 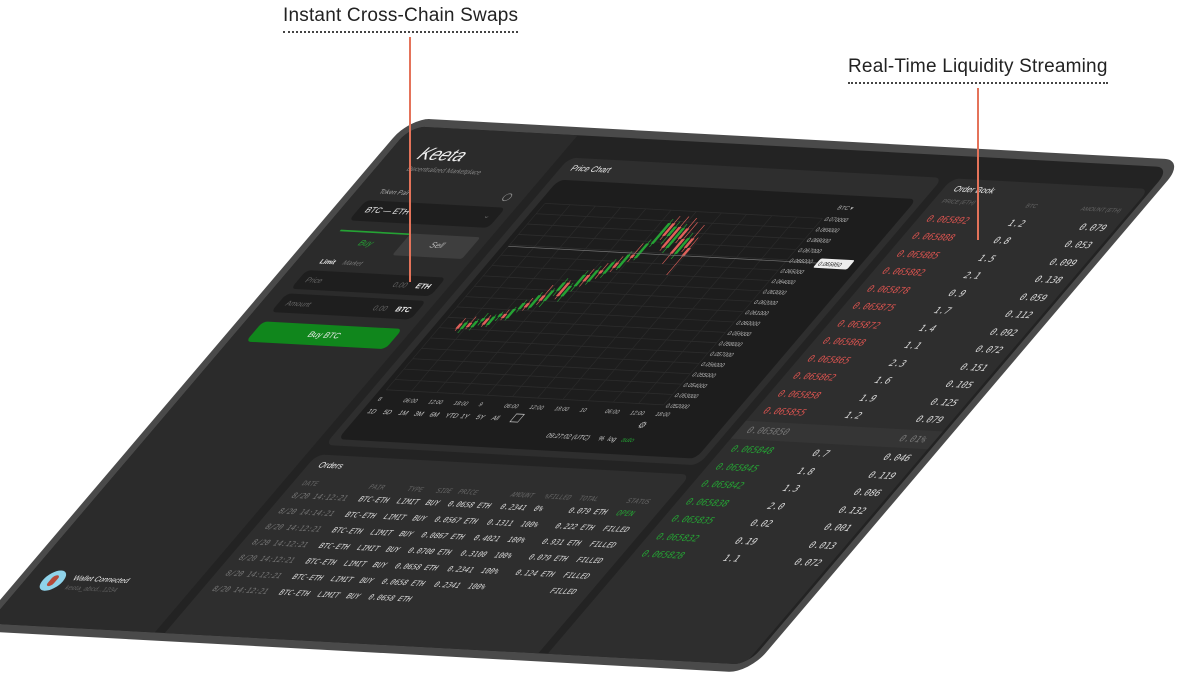 I want to click on token-pair-select: BTC — ETH ⌄, so click(x=427, y=214).